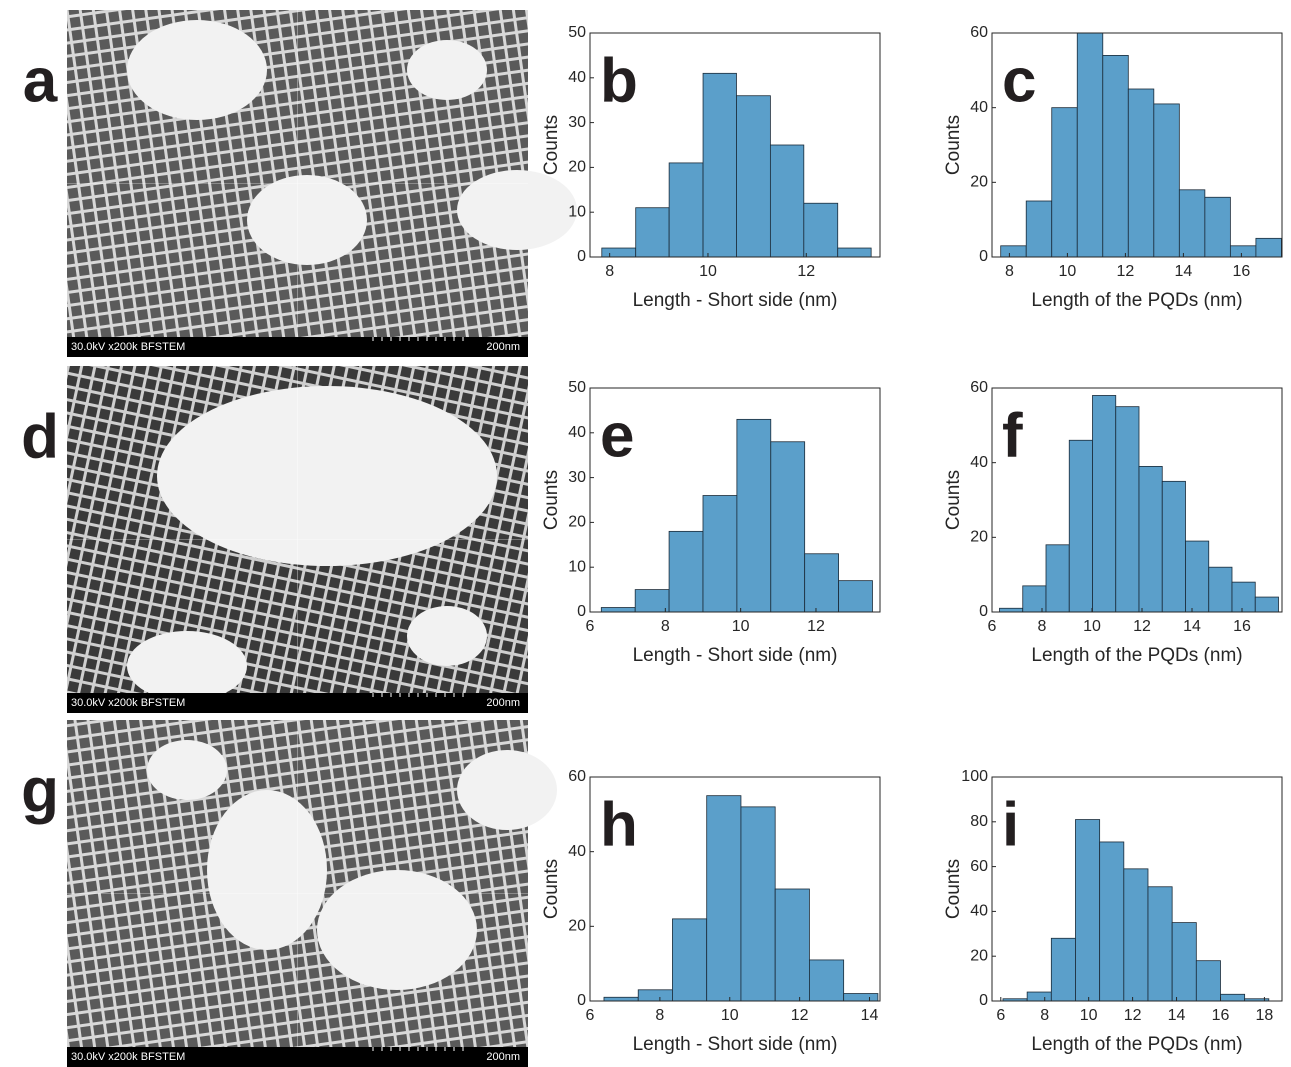  Describe the element at coordinates (1012, 435) in the screenshot. I see `panel-label: f` at that location.